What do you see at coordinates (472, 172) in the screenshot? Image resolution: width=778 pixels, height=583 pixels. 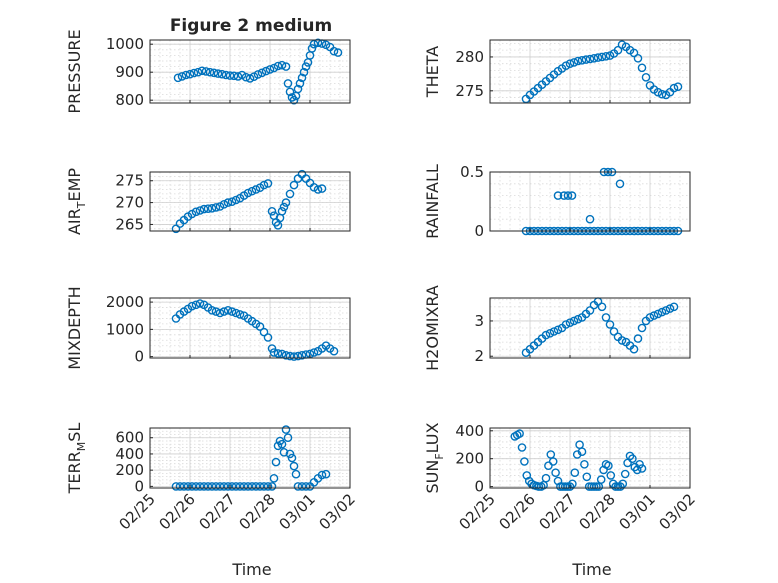 I see `y-tick-label: 0.5` at bounding box center [472, 172].